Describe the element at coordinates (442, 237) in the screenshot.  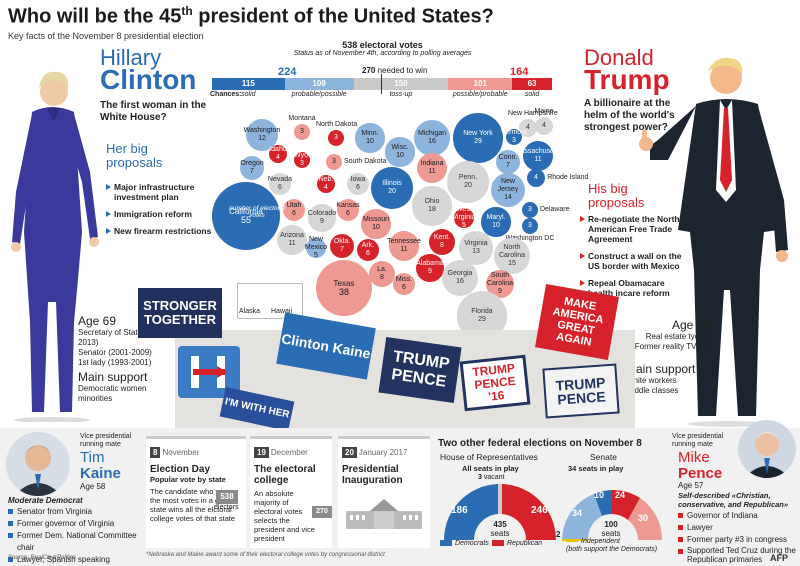
I see `state-name: Kent.` at that location.